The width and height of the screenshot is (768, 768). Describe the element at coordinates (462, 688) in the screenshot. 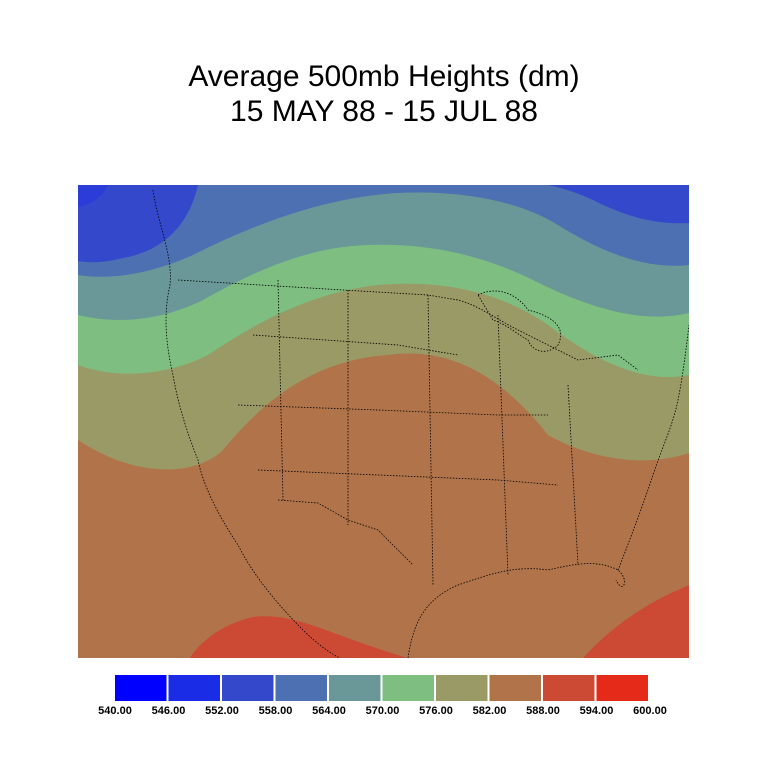

I see `legend-swatch-576.00` at that location.